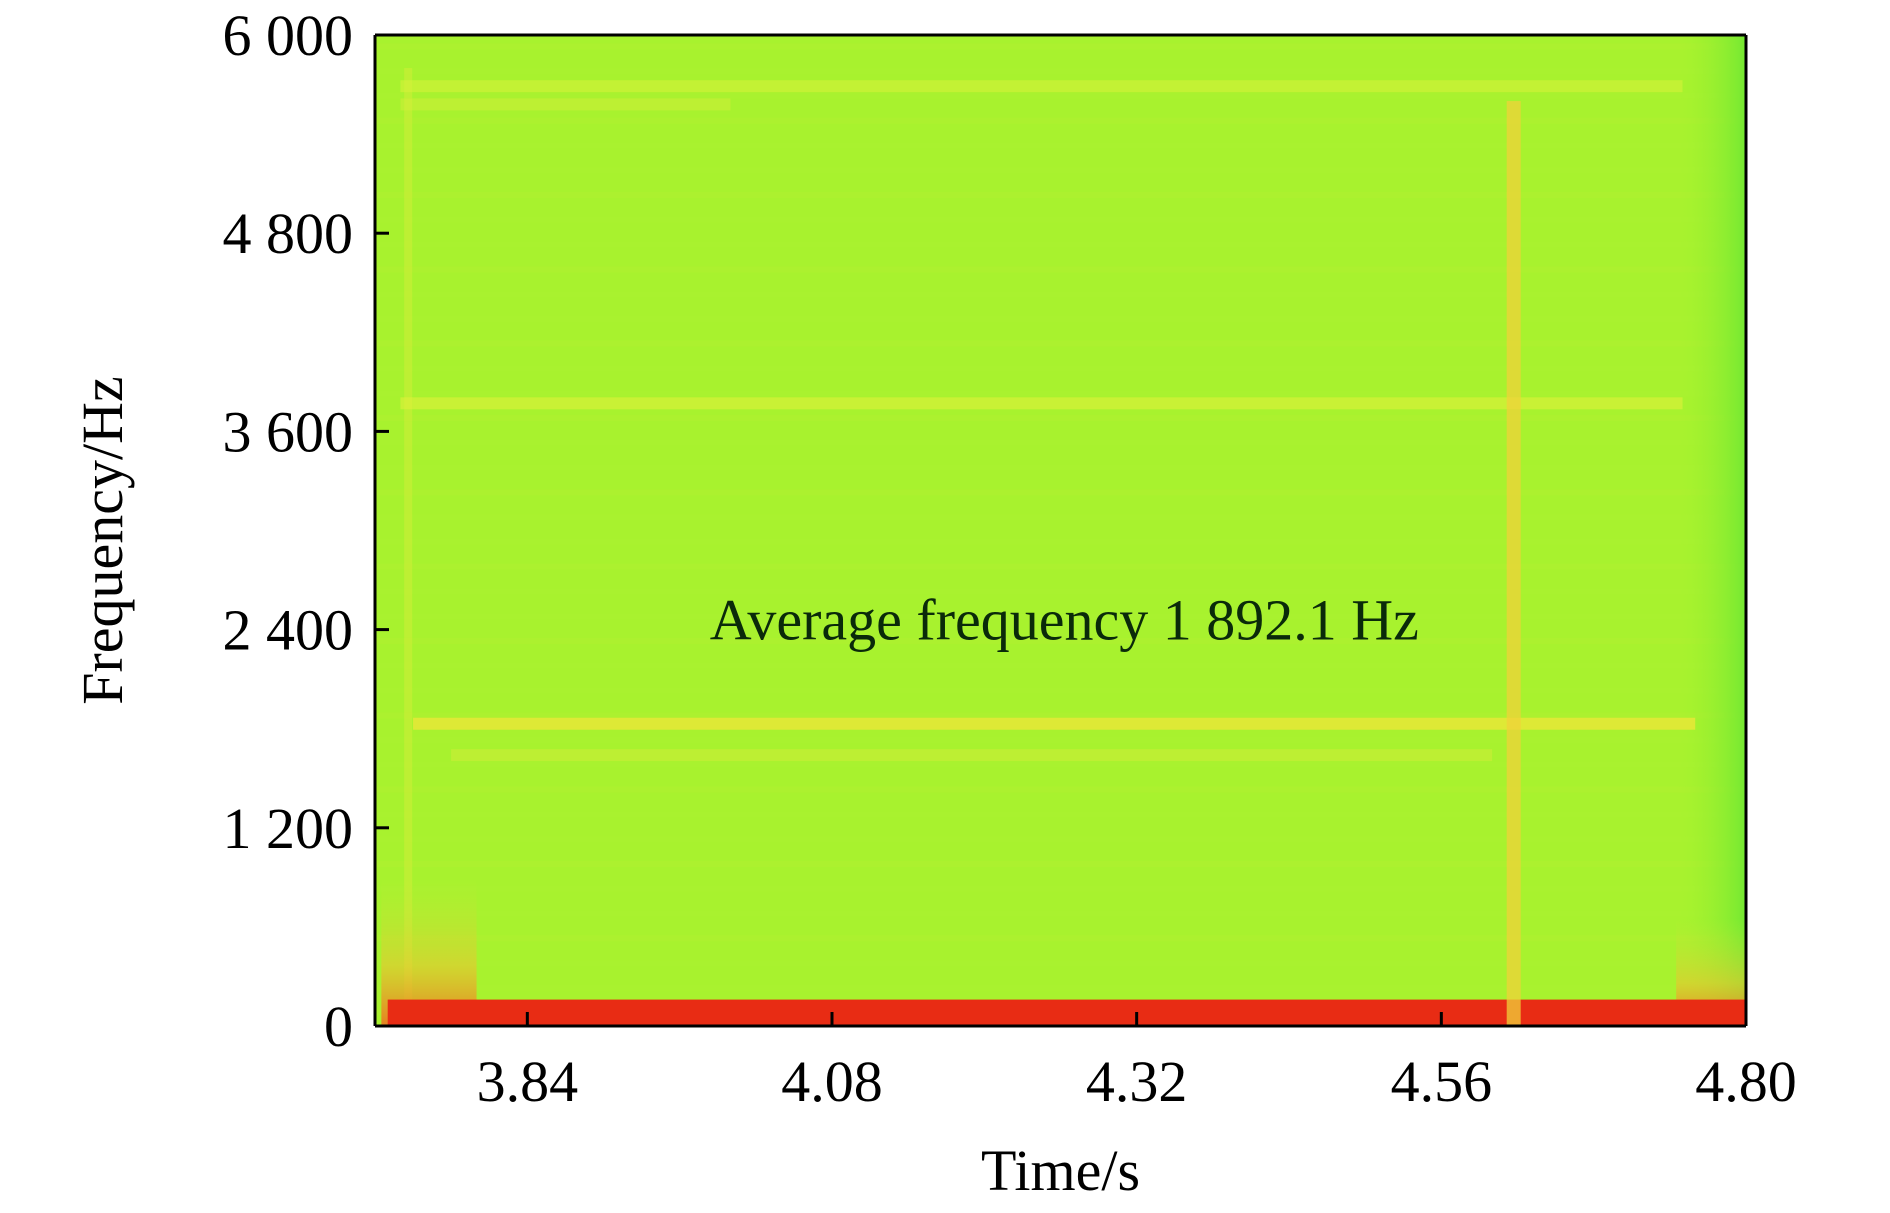 This screenshot has height=1213, width=1890. What do you see at coordinates (1137, 1081) in the screenshot?
I see `x-tick-label: 4.32` at bounding box center [1137, 1081].